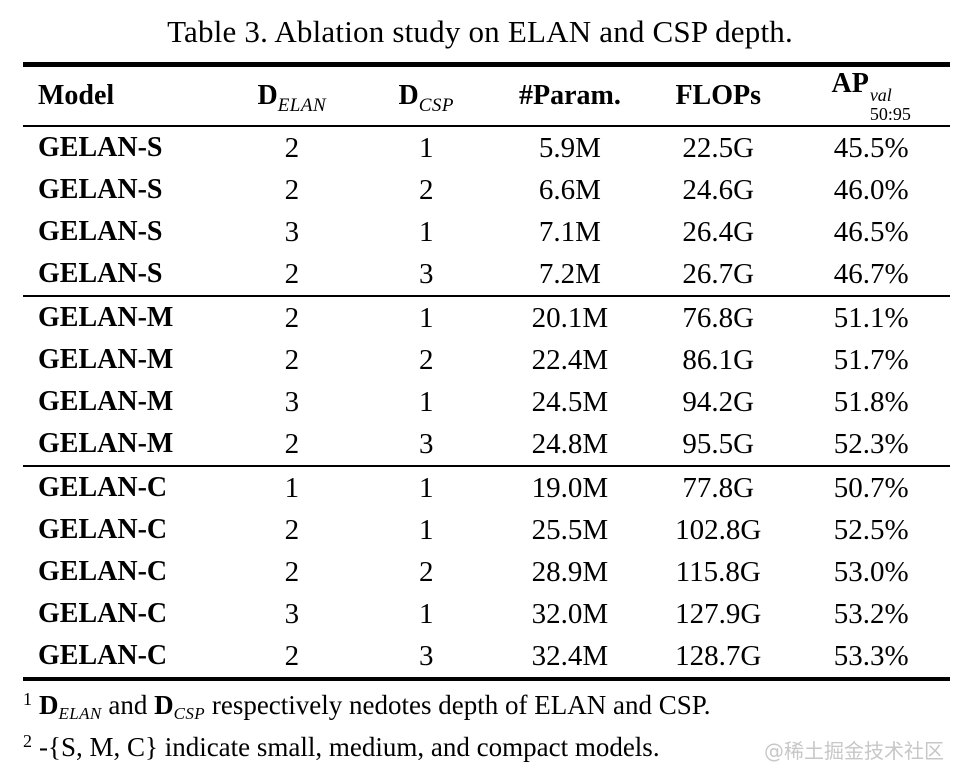  Describe the element at coordinates (486, 232) in the screenshot. I see `table-row: GELAN-S 3 1 7.1M 26.4G 46.5%` at that location.